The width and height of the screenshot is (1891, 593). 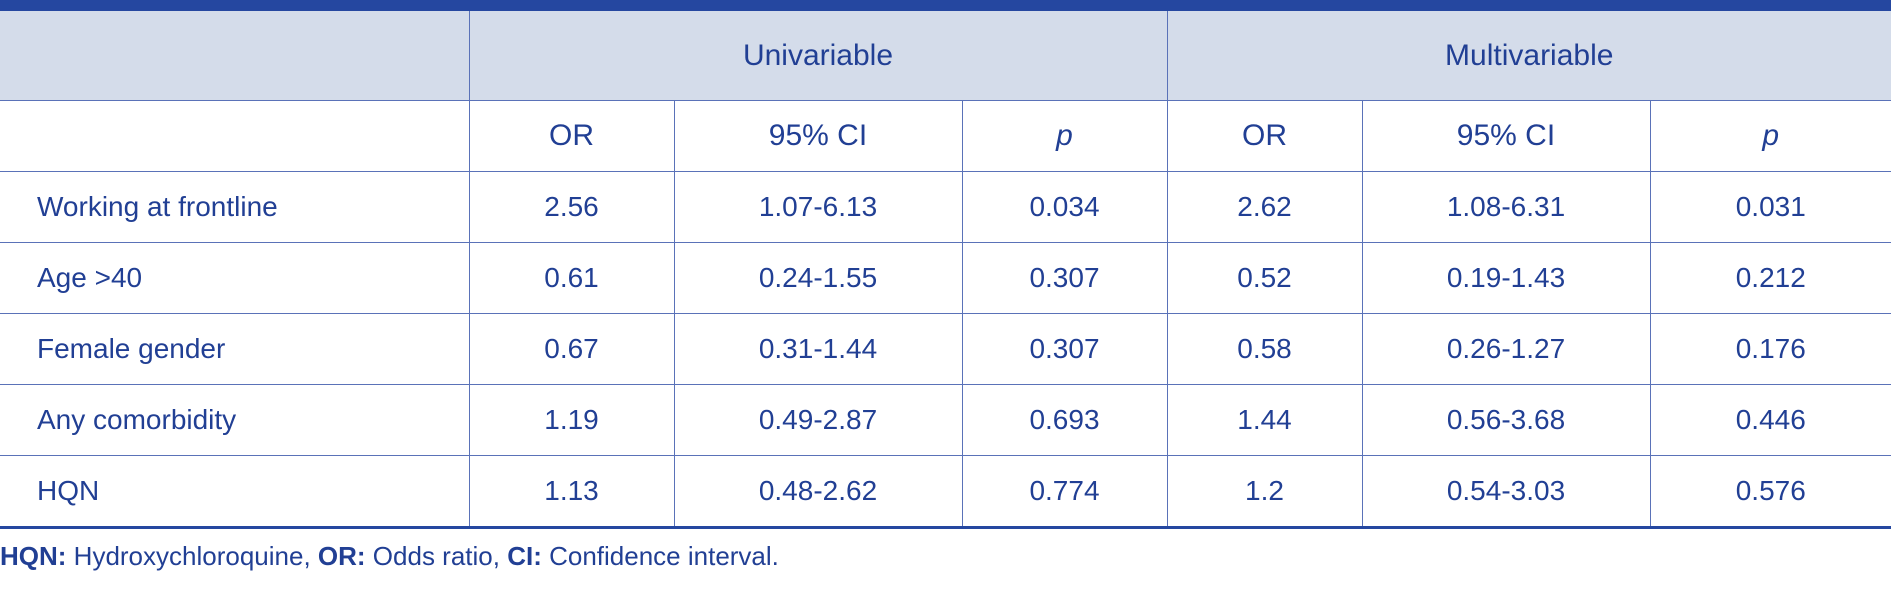 What do you see at coordinates (1506, 420) in the screenshot?
I see `cell-multi-ci: 0.56-3.68` at bounding box center [1506, 420].